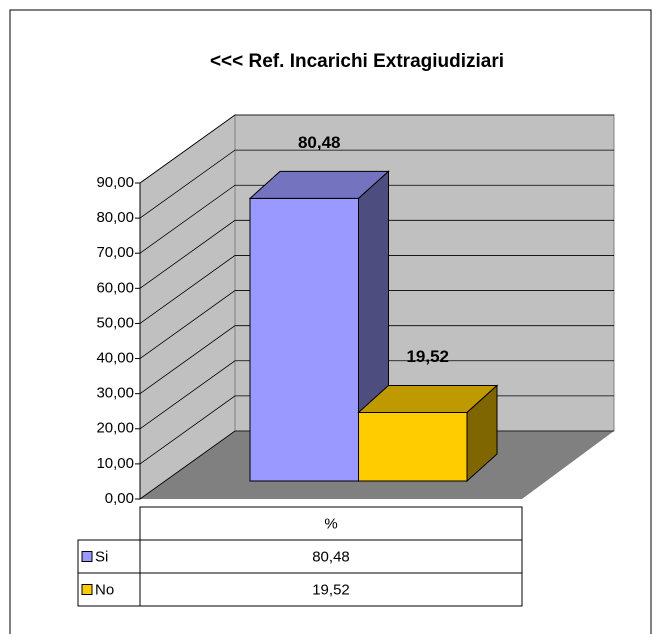 This screenshot has height=634, width=662. Describe the element at coordinates (115, 322) in the screenshot. I see `y-tick-label: 50,00` at that location.